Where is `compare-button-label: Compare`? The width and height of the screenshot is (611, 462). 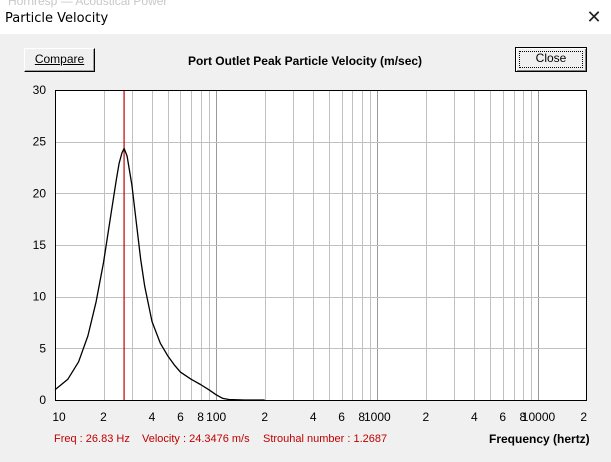 compare-button-label: Compare is located at coordinates (59, 59).